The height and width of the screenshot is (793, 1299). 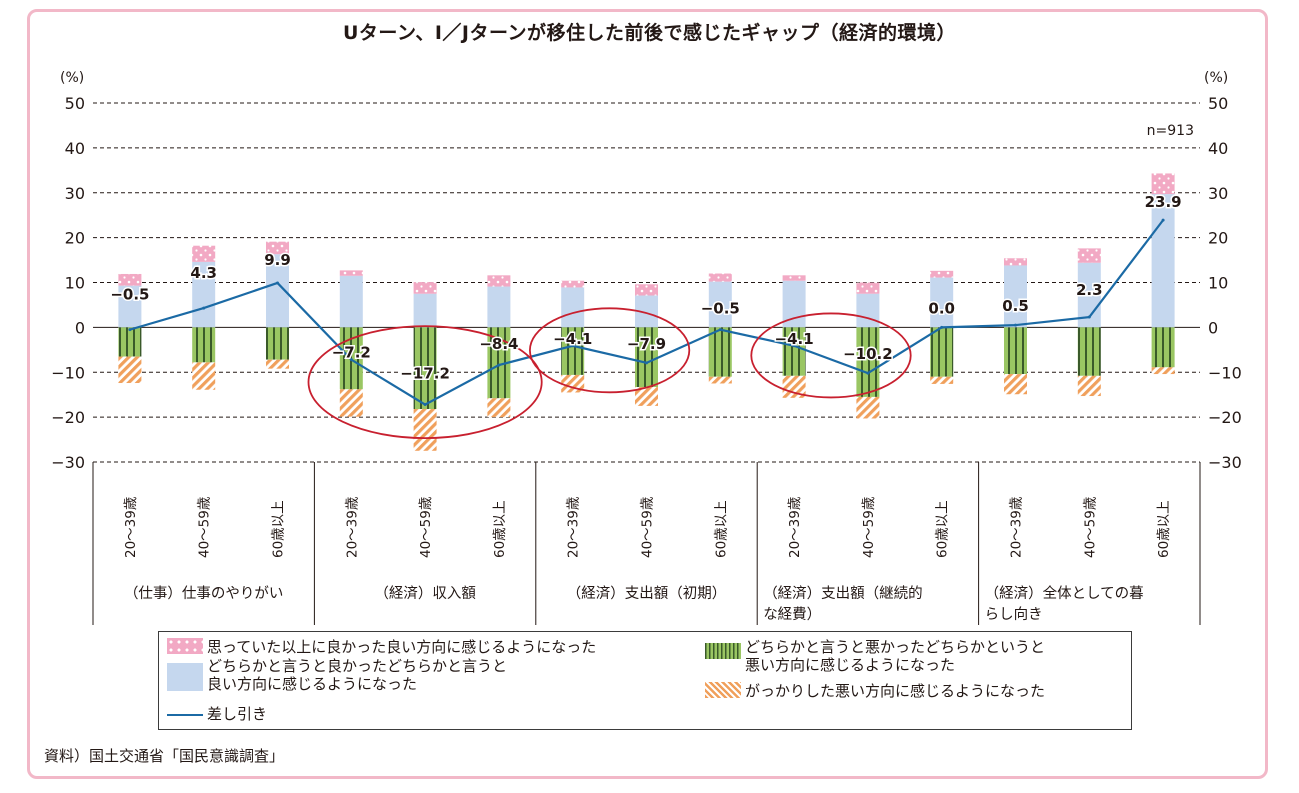 What do you see at coordinates (649, 33) in the screenshot?
I see `chart-title: Uターン、I／Jターンが移住した前後で感じたギャップ（経済的環境）` at bounding box center [649, 33].